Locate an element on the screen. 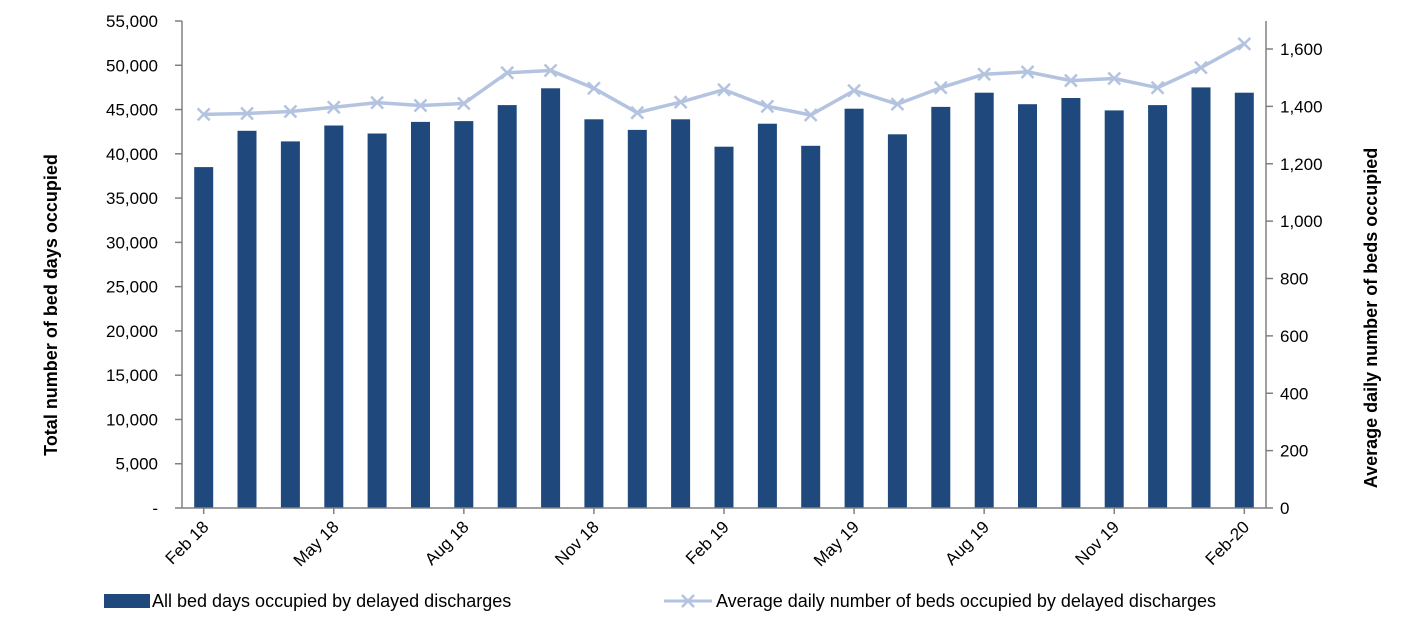 The width and height of the screenshot is (1428, 644). left-tick-label: 10,000 is located at coordinates (132, 419).